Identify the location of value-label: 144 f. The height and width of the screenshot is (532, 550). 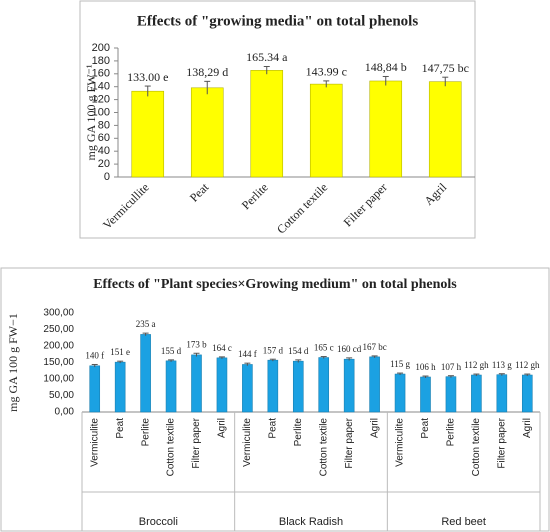
(247, 354).